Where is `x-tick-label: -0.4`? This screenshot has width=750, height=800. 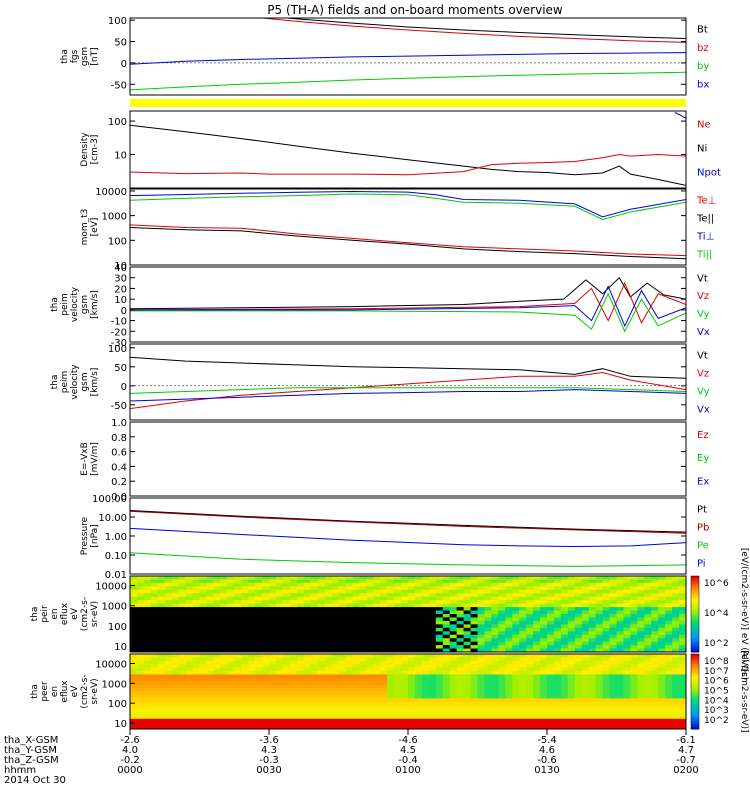
x-tick-label: -0.4 is located at coordinates (408, 760).